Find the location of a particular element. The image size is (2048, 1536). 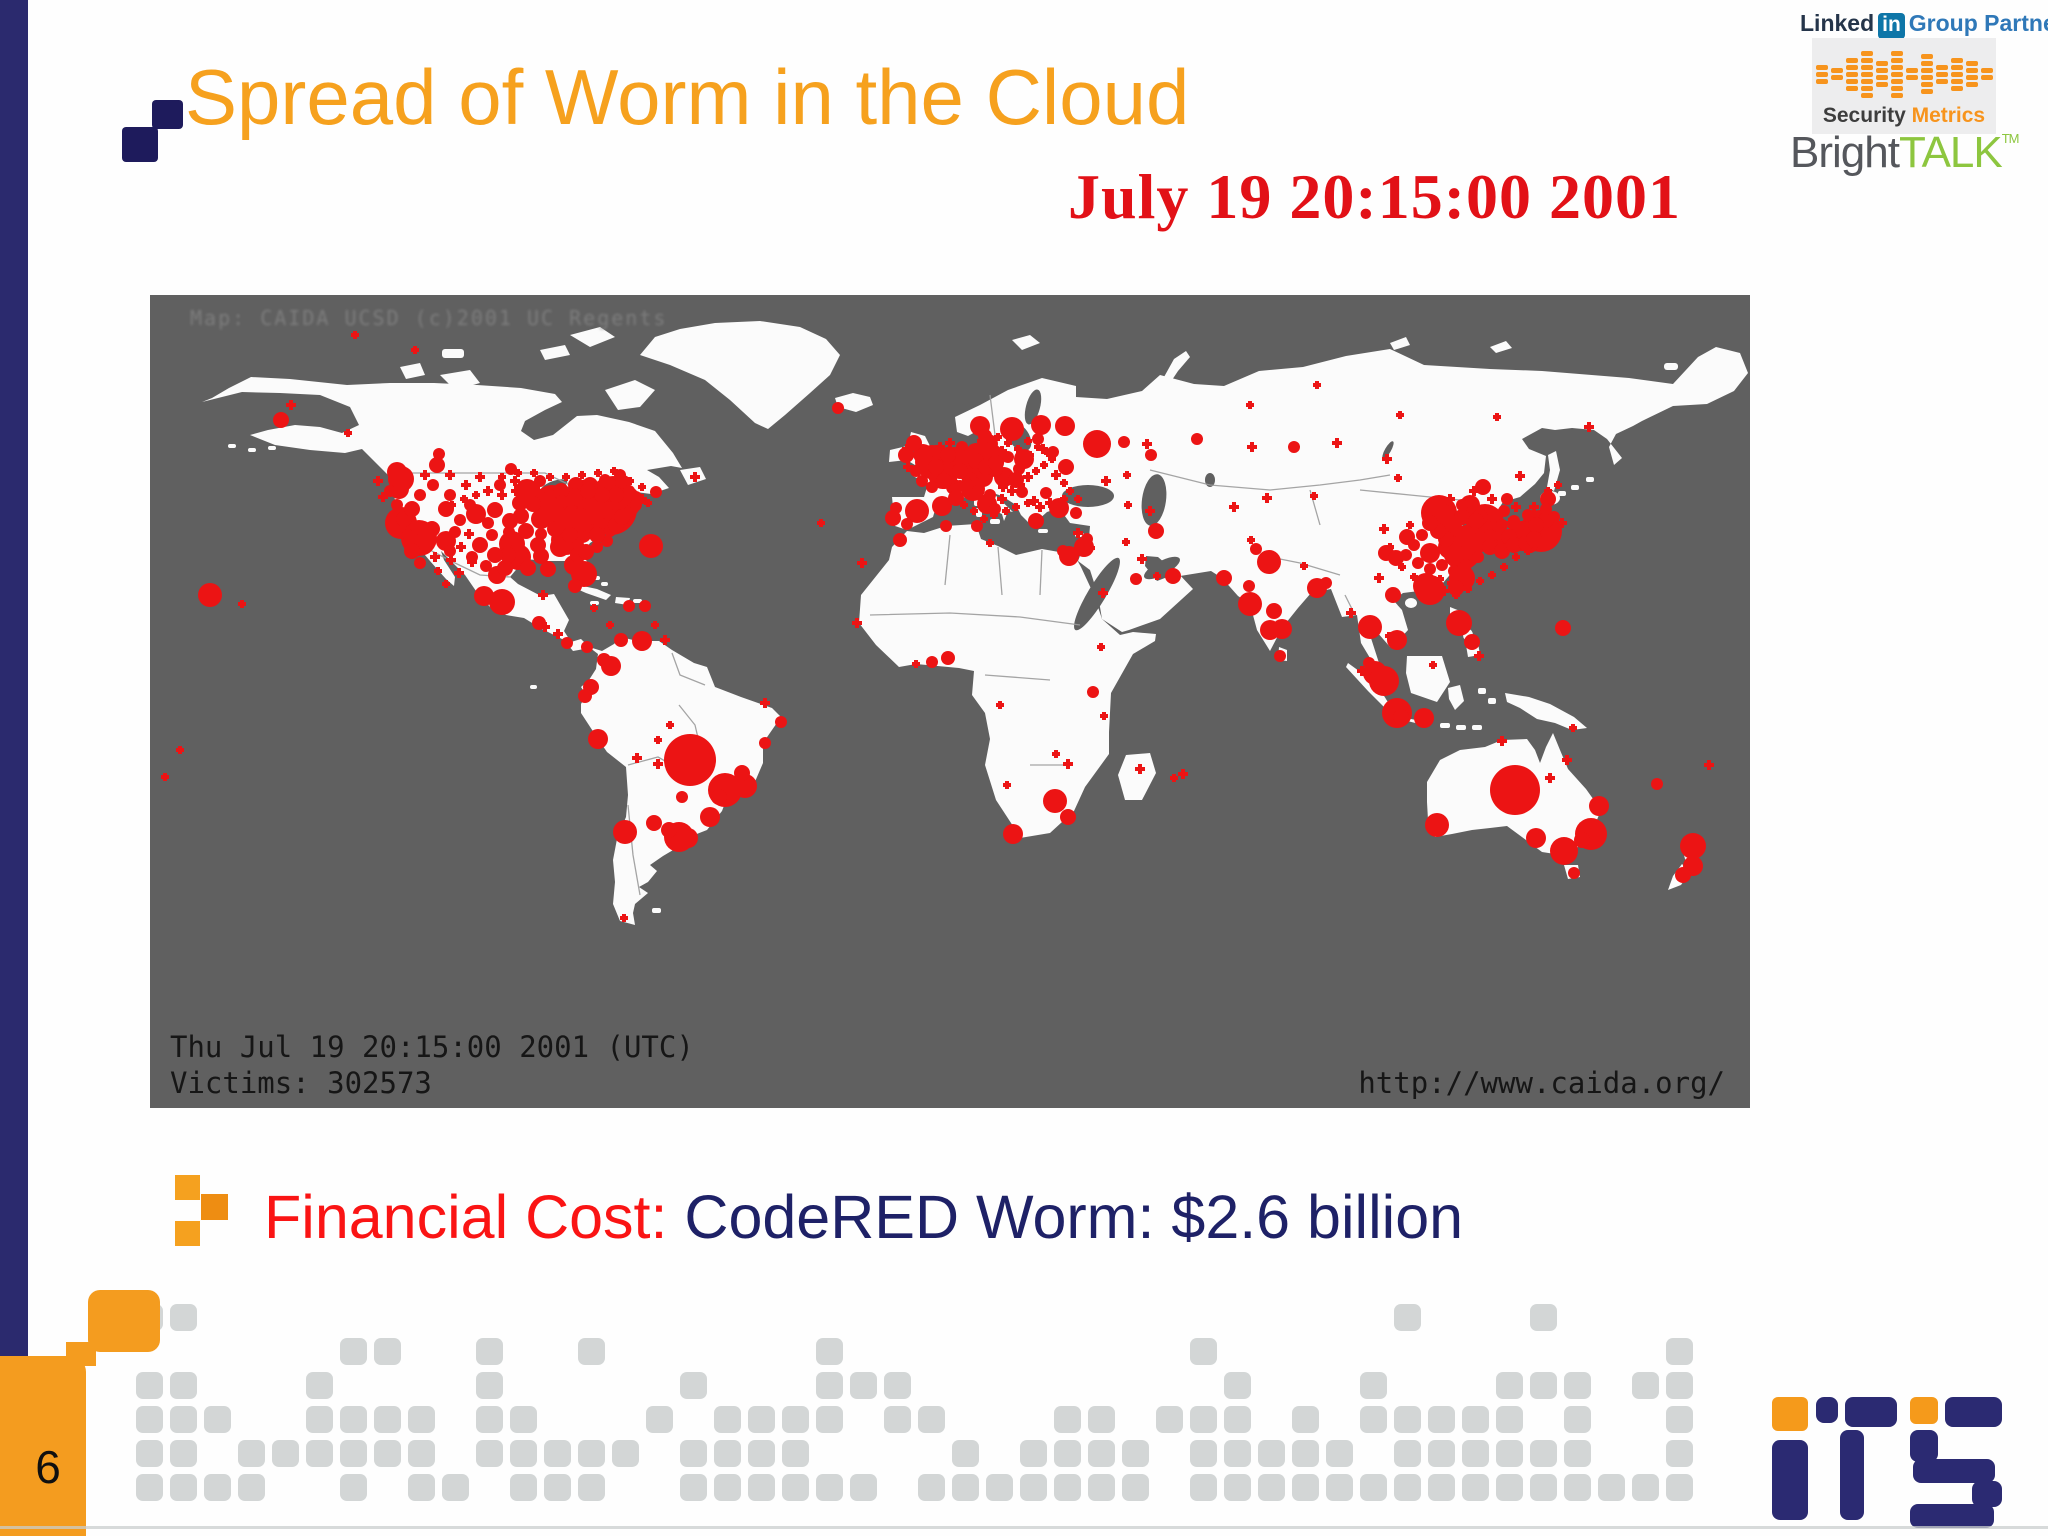

footer-divider-line is located at coordinates (1024, 1527).